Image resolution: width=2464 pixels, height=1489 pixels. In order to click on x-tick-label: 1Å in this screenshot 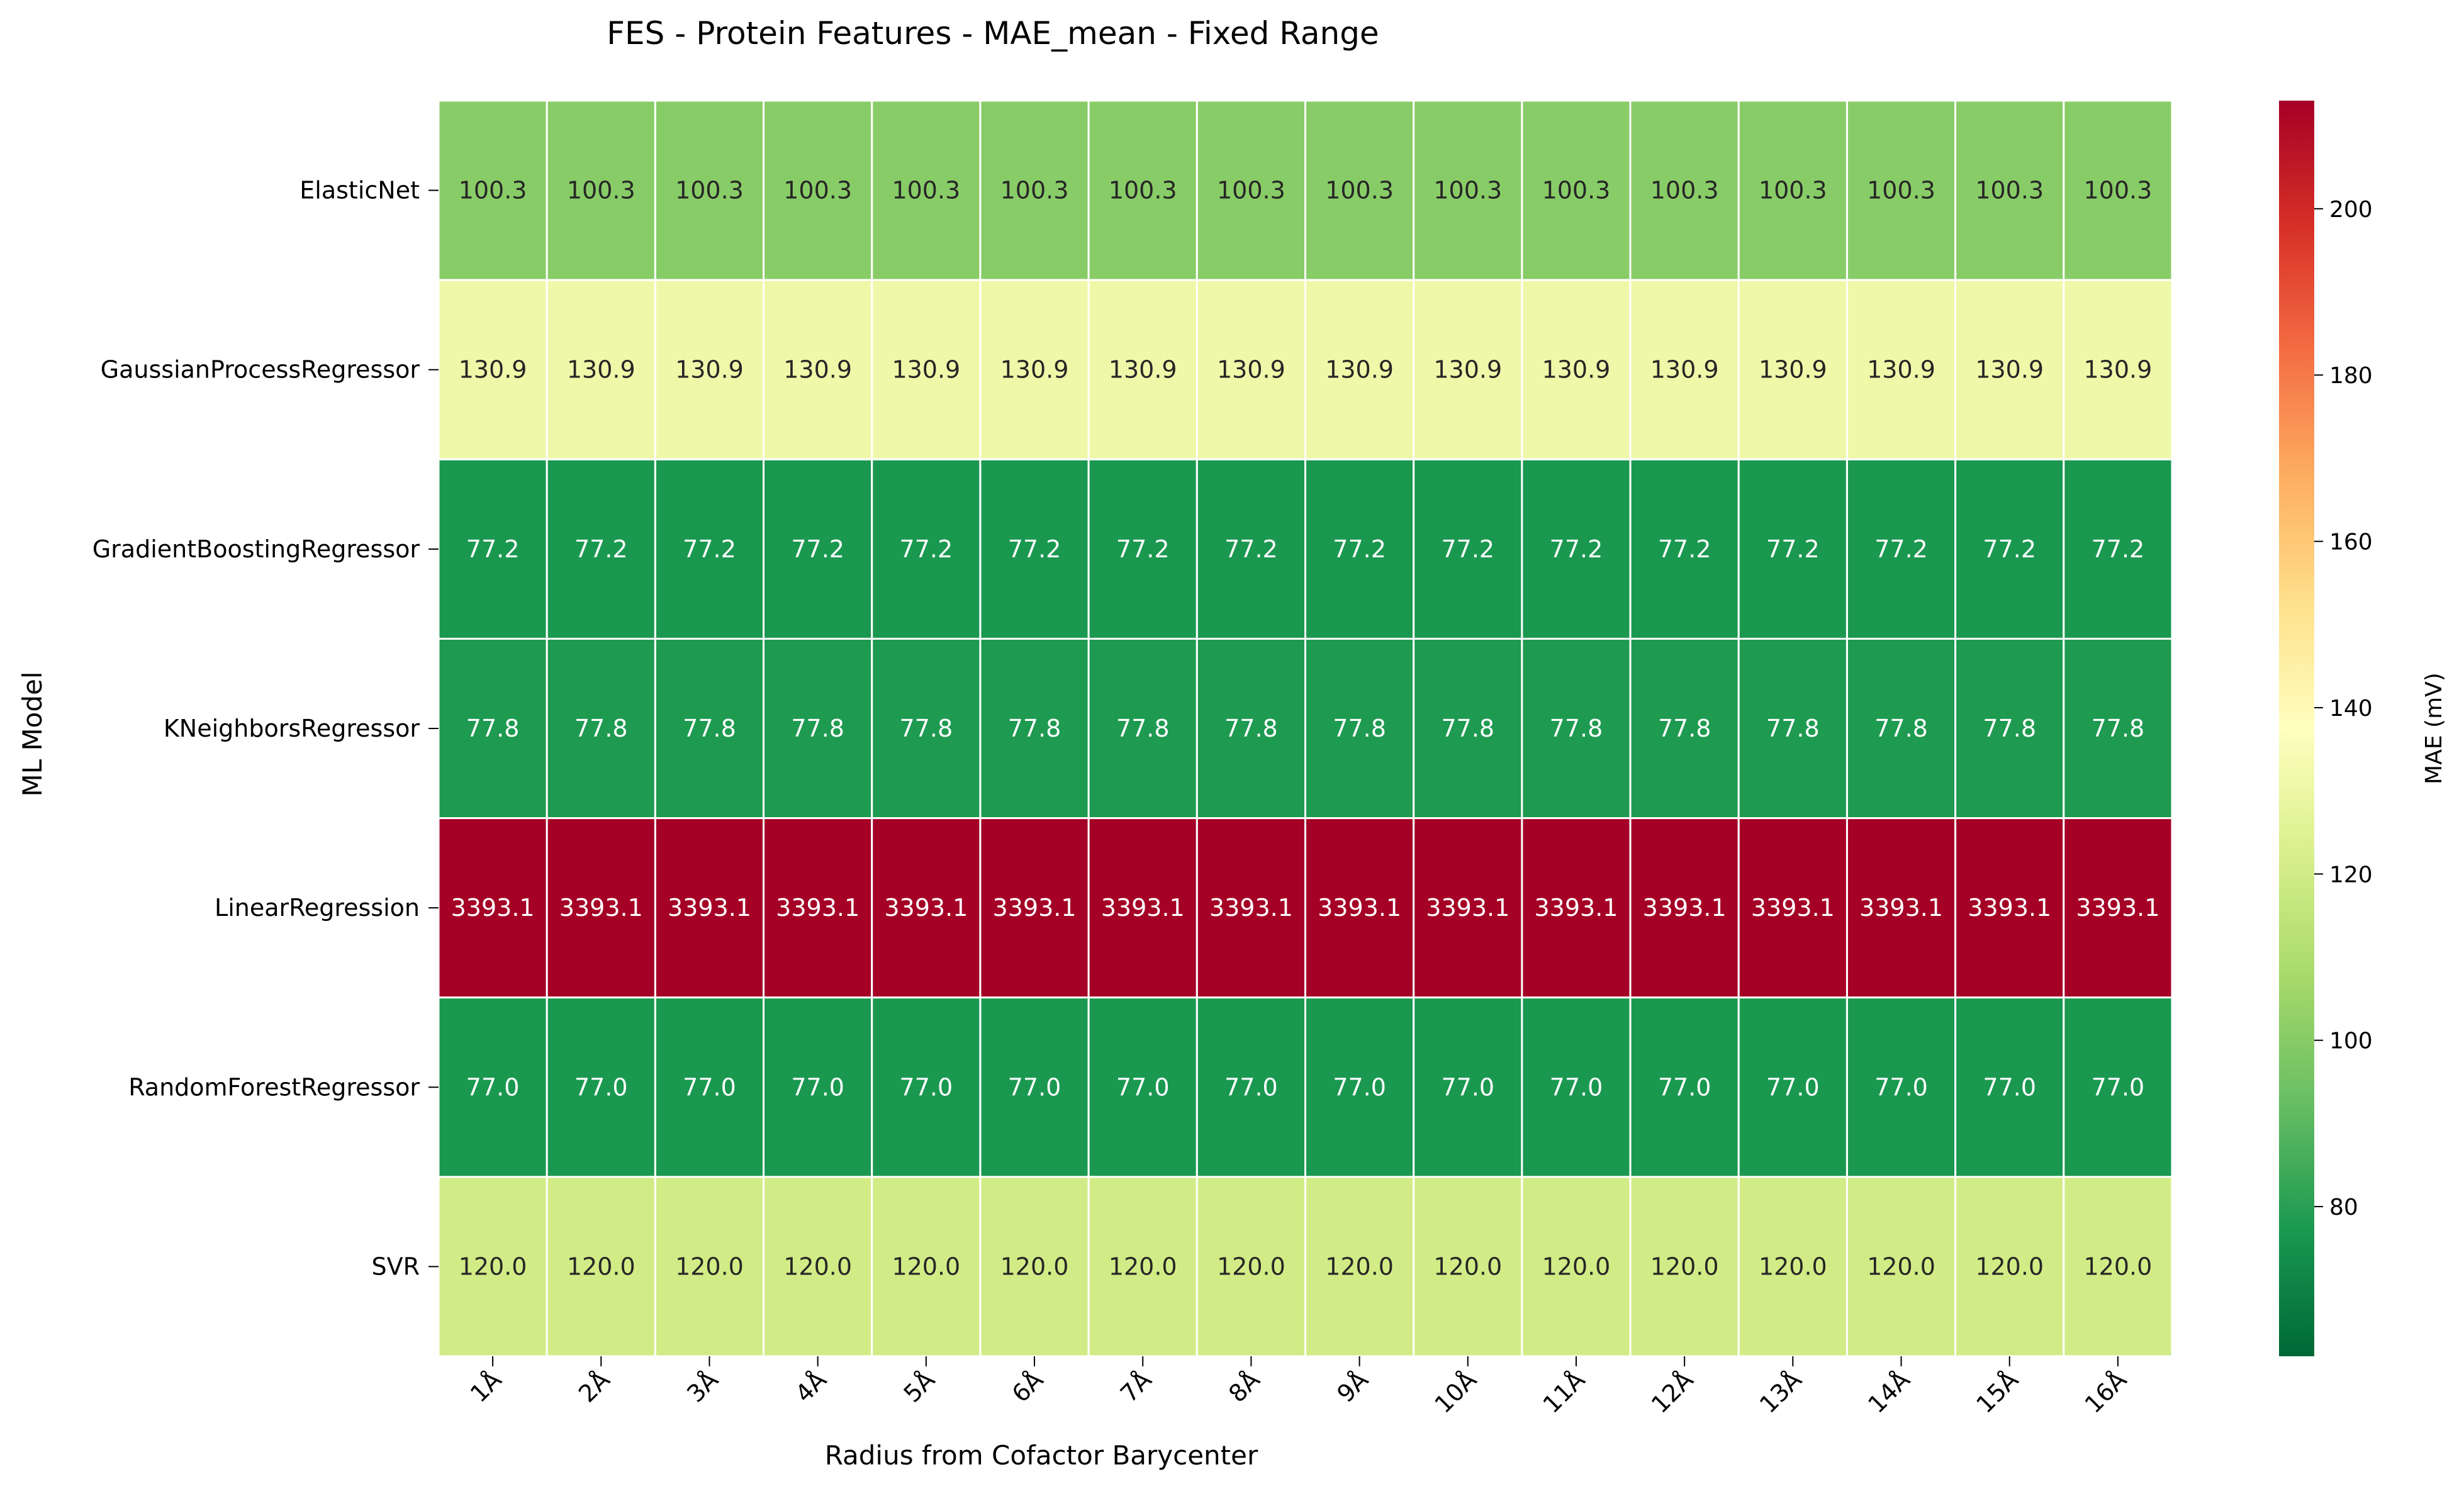, I will do `click(486, 1387)`.